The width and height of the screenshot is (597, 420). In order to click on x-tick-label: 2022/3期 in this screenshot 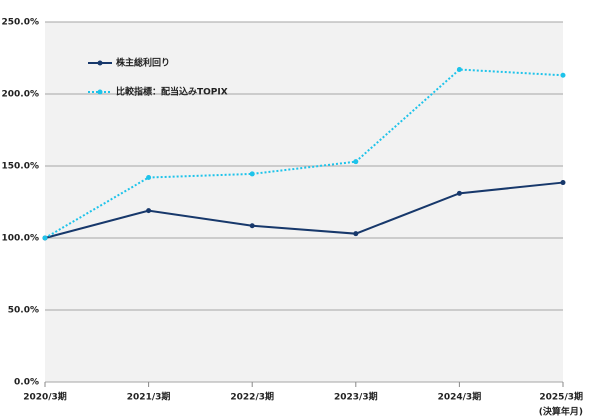, I will do `click(252, 397)`.